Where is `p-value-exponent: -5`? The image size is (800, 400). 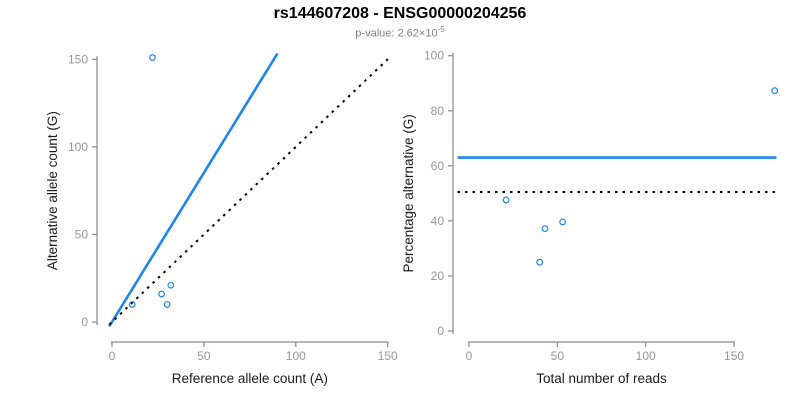
p-value-exponent: -5 is located at coordinates (441, 29).